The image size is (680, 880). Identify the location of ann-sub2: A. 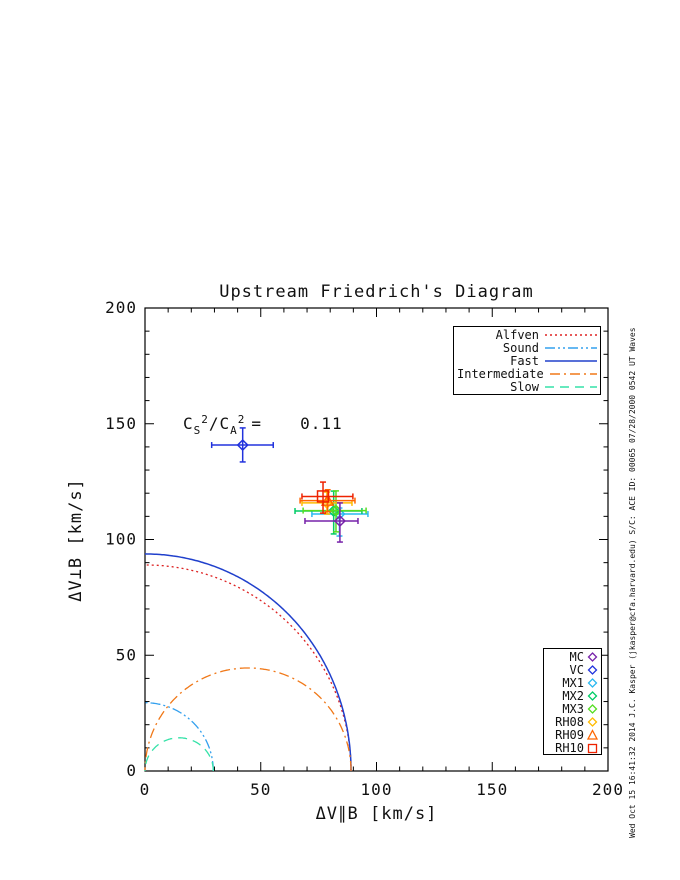
(234, 430).